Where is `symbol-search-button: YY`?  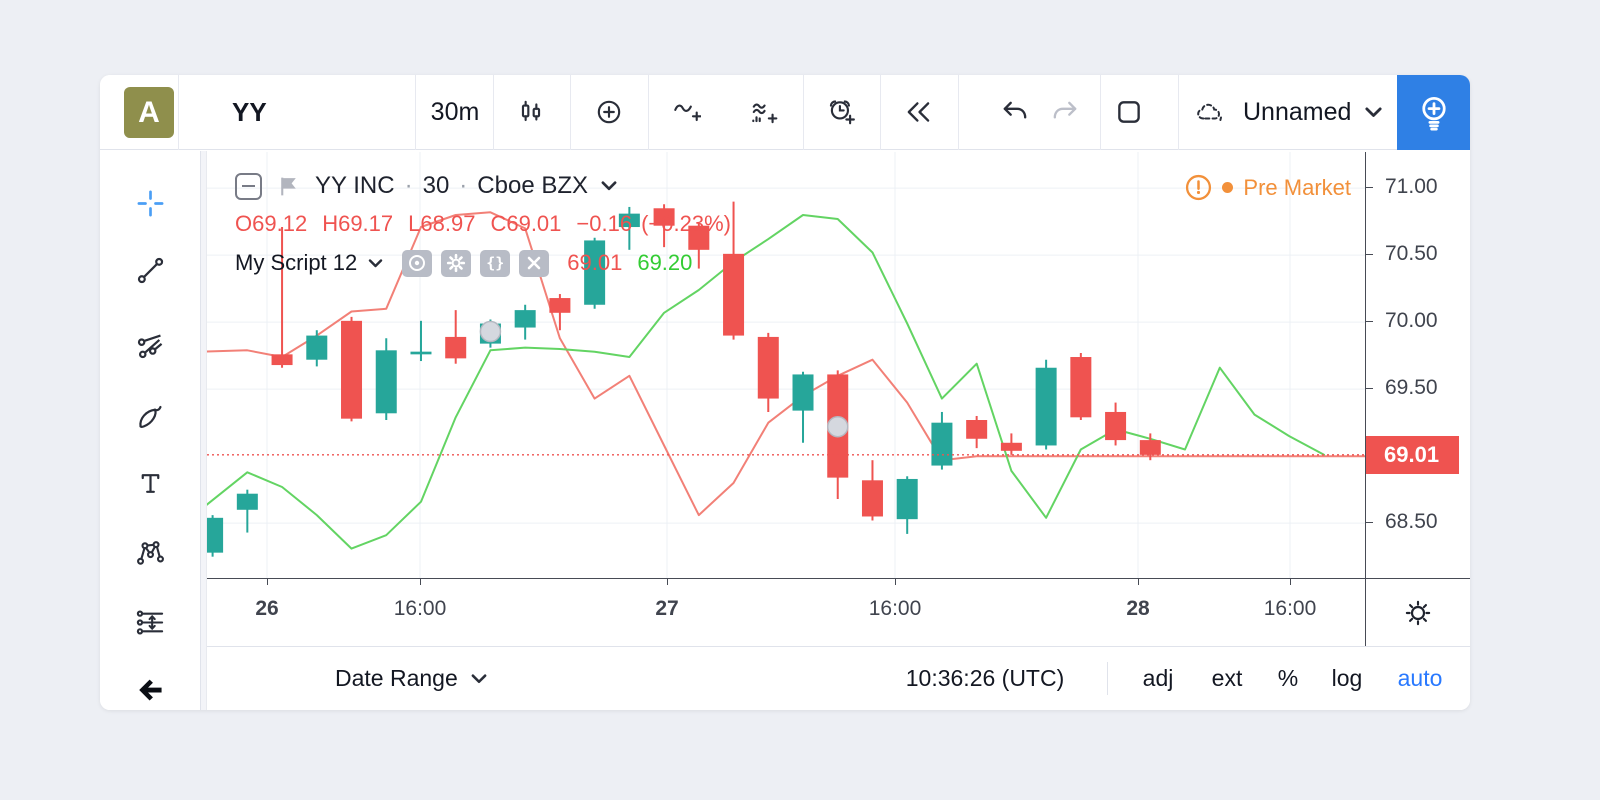 symbol-search-button: YY is located at coordinates (249, 112).